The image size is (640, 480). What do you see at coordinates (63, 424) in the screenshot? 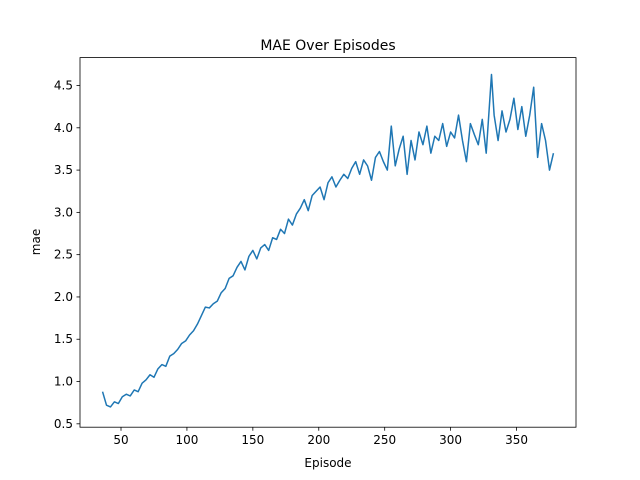
I see `y-tick-label: 0.5` at bounding box center [63, 424].